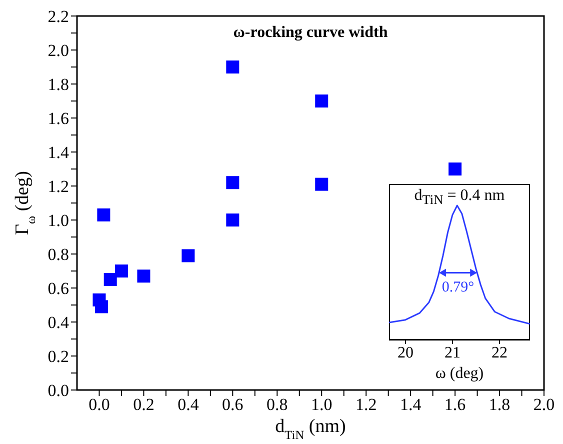 The image size is (563, 444). I want to click on y-tick-label: 1.2, so click(58, 186).